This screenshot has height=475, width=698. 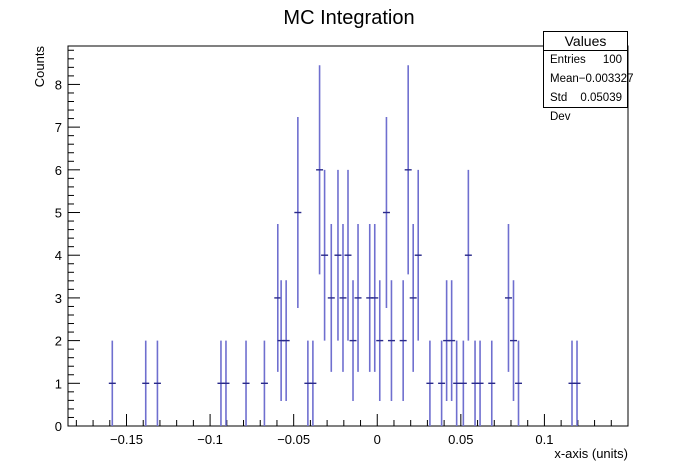 I want to click on chart-title: MC Integration, so click(x=348, y=18).